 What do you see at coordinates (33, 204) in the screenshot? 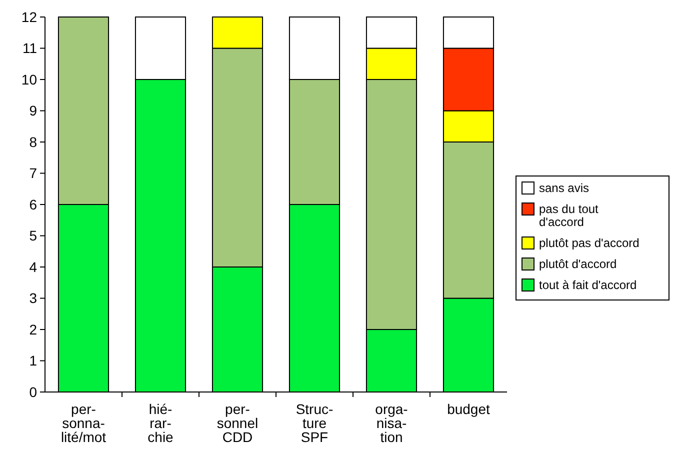
I see `y-tick-label: 6` at bounding box center [33, 204].